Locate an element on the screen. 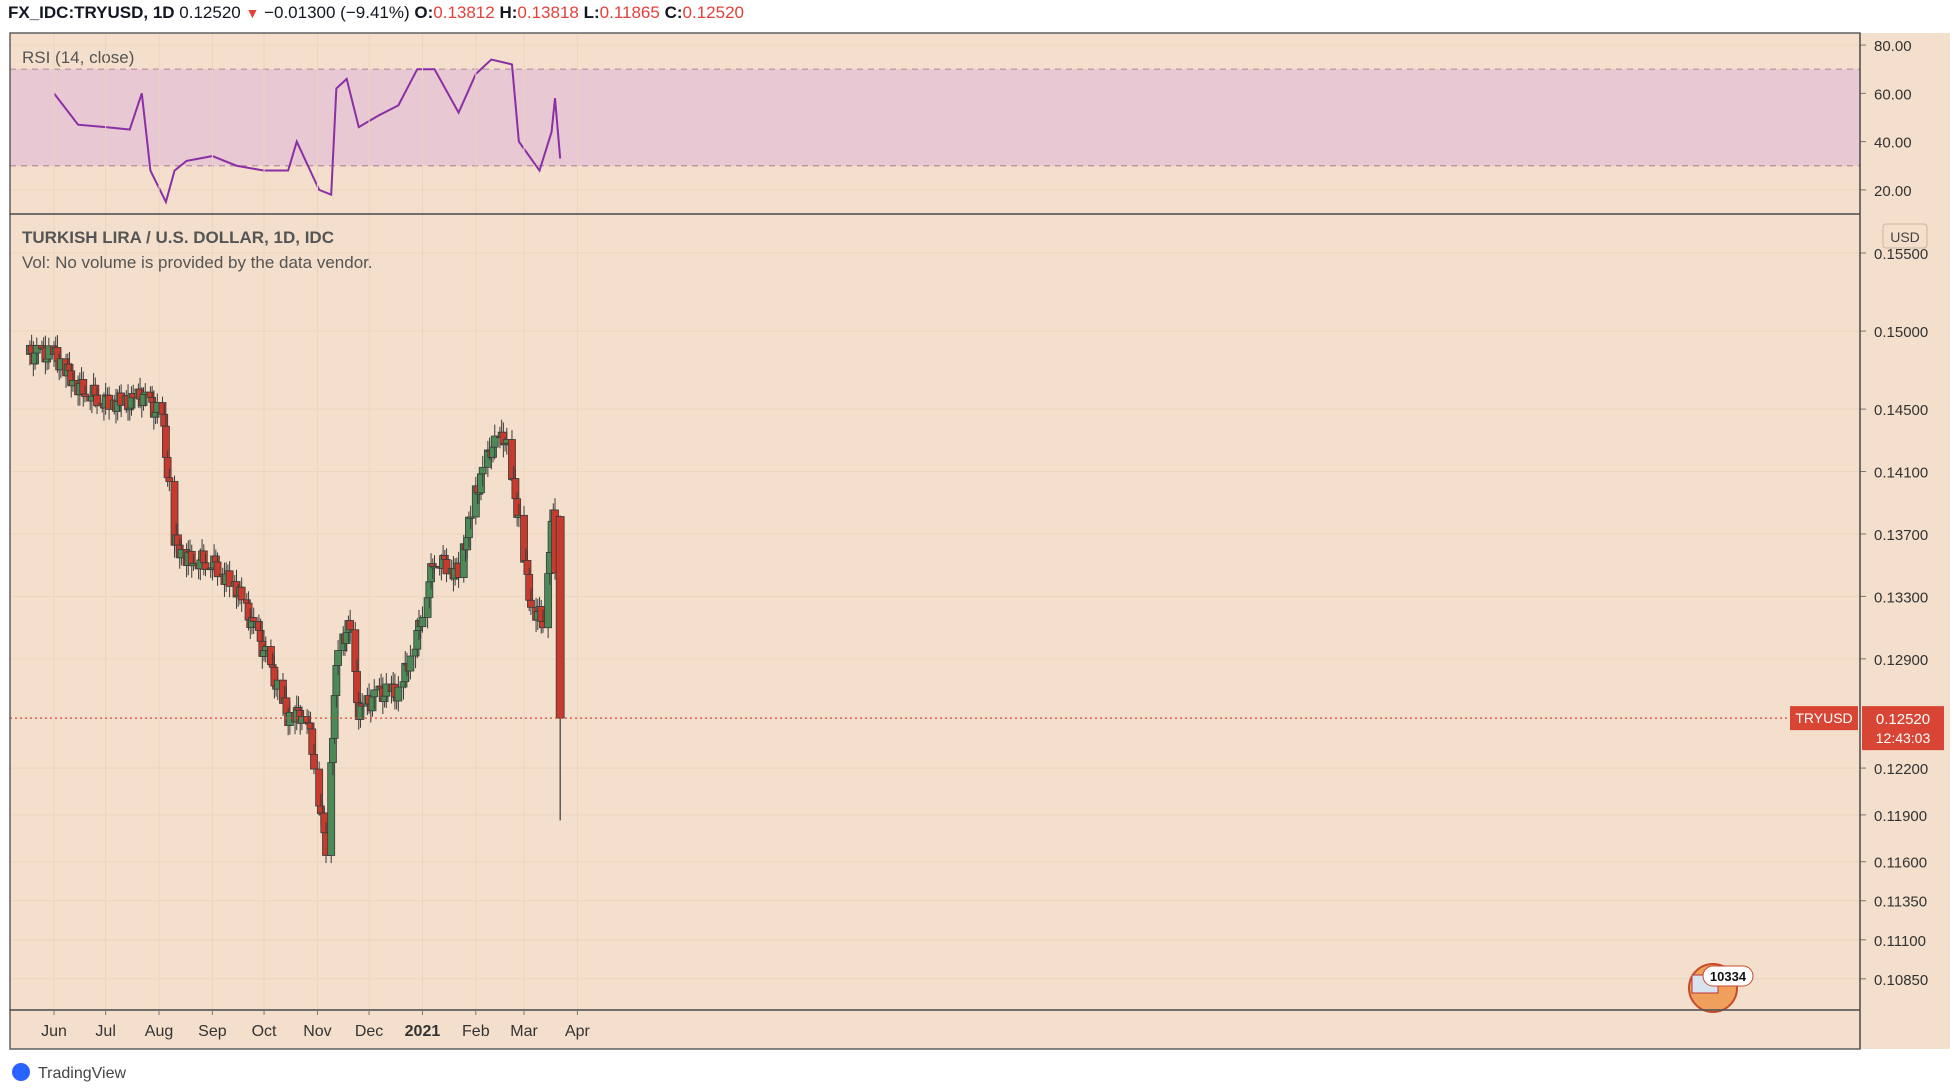 The width and height of the screenshot is (1960, 1088). rsi-series-line is located at coordinates (307, 131).